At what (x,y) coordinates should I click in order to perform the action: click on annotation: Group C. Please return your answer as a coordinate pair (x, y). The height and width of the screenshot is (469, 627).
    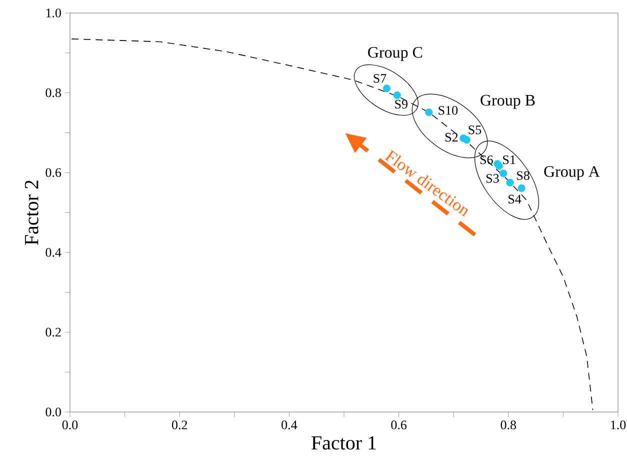
    Looking at the image, I should click on (395, 54).